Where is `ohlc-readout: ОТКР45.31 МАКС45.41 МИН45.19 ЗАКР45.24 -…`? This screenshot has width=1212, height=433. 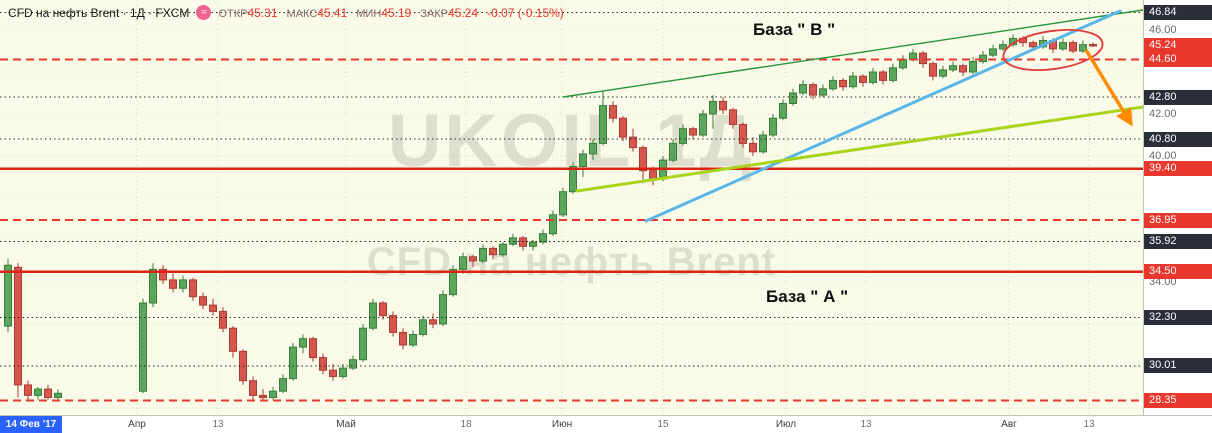 ohlc-readout: ОТКР45.31 МАКС45.41 МИН45.19 ЗАКР45.24 -… is located at coordinates (390, 13).